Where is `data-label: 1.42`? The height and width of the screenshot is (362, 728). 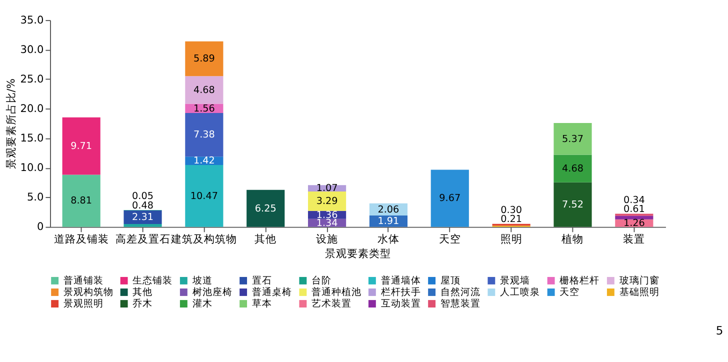
data-label: 1.42 is located at coordinates (204, 161).